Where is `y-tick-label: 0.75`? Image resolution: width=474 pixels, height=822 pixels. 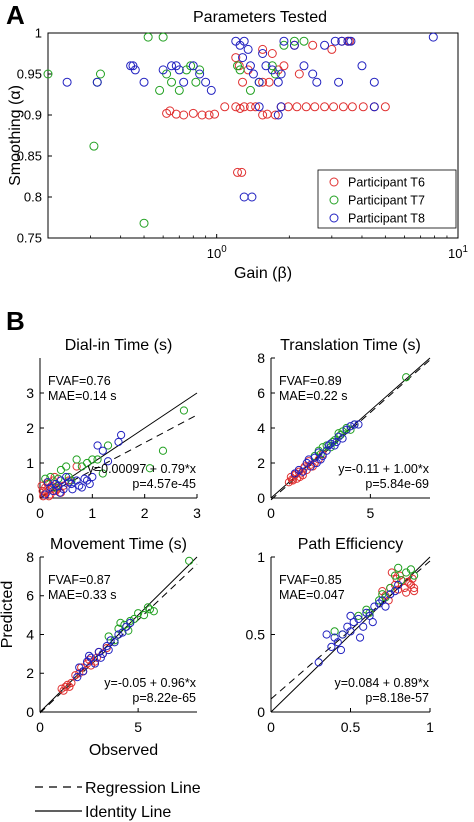
y-tick-label: 0.75 is located at coordinates (29, 238).